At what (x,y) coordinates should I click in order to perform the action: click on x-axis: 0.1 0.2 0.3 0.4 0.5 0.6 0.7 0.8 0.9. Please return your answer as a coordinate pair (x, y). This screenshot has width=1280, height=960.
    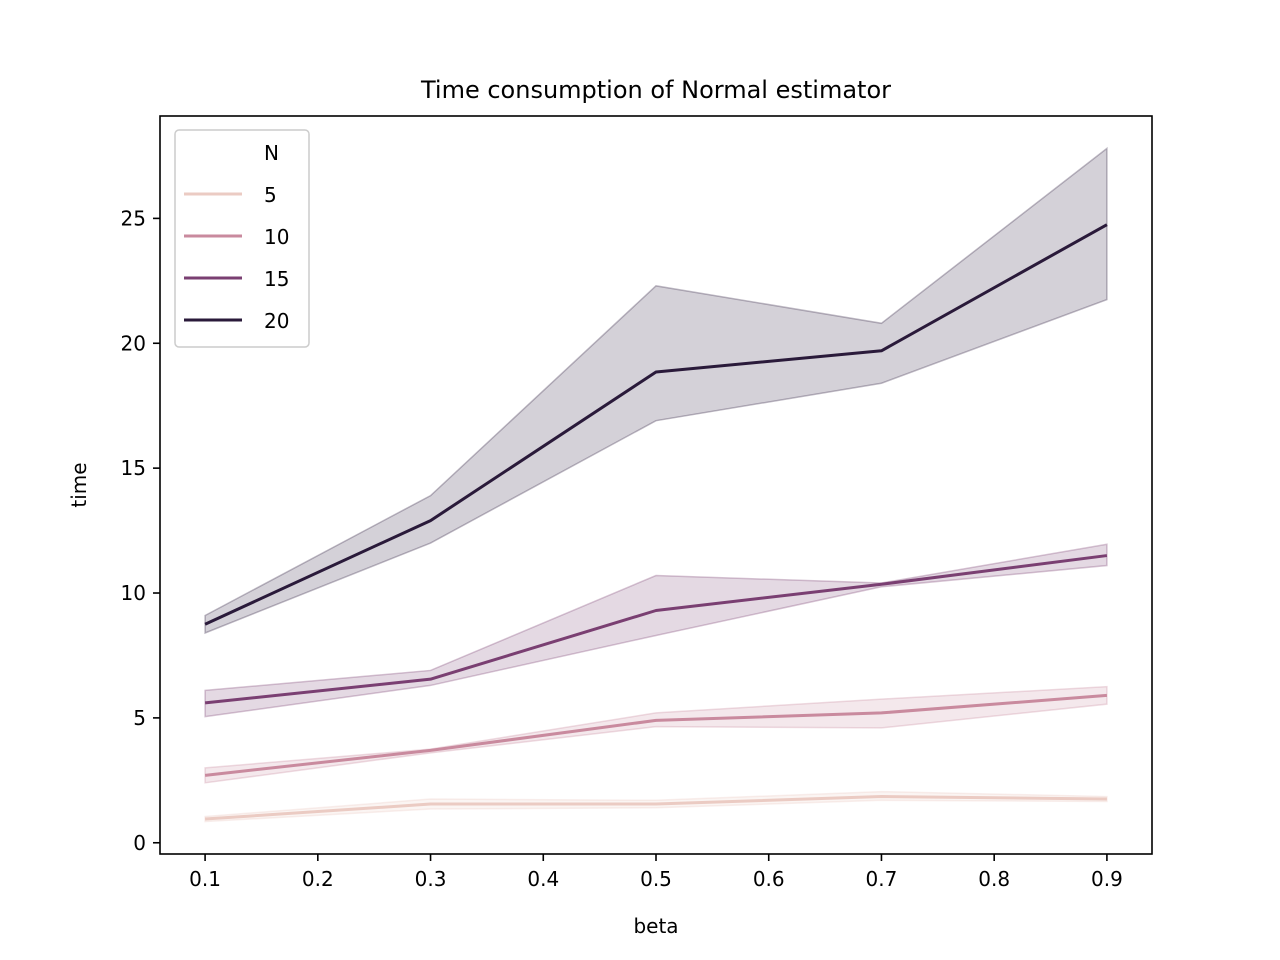
    Looking at the image, I should click on (656, 872).